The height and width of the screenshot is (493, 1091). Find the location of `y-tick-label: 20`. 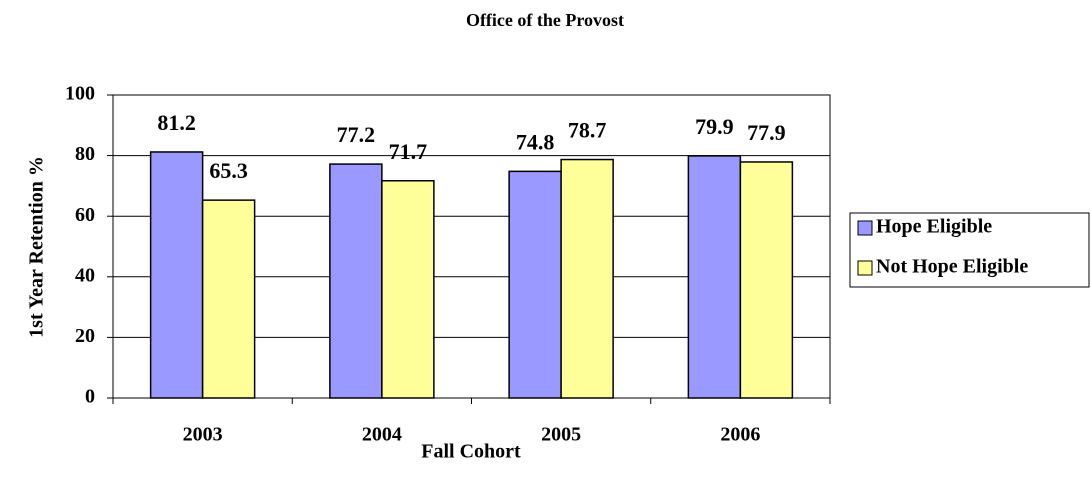

y-tick-label: 20 is located at coordinates (85, 336).